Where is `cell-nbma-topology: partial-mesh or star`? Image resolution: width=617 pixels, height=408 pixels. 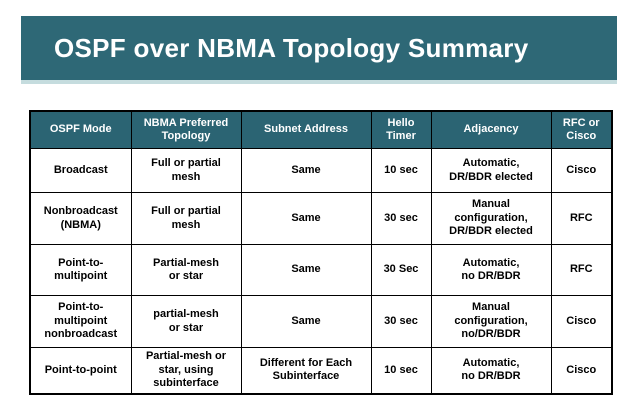
cell-nbma-topology: partial-mesh or star is located at coordinates (186, 321).